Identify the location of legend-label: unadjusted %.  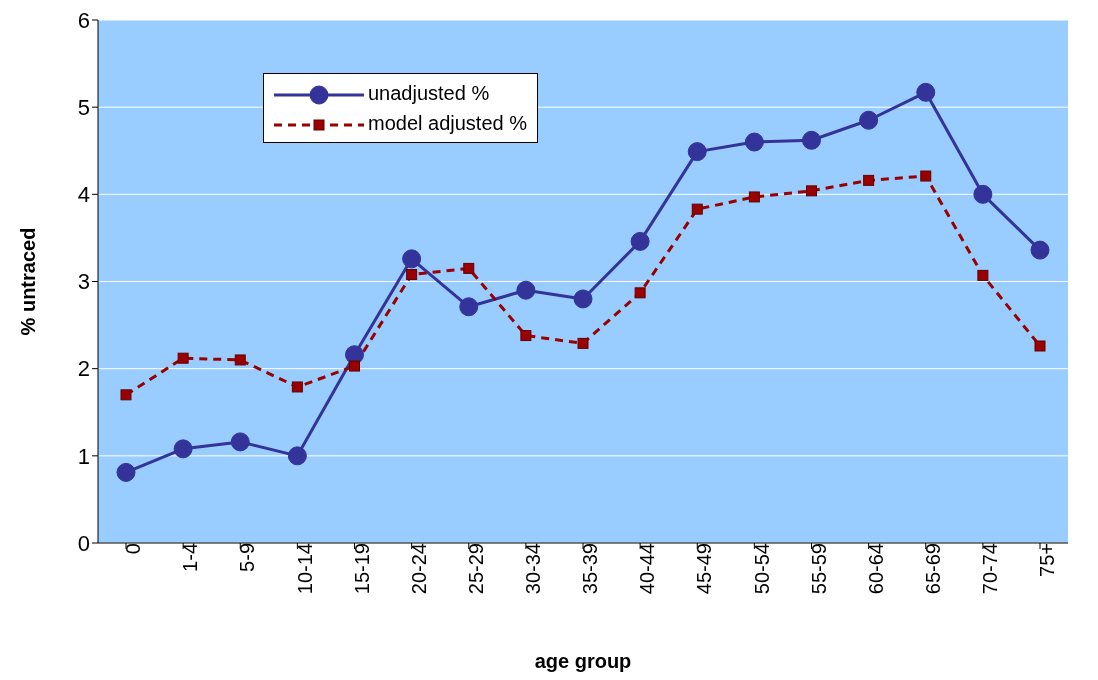
(429, 93).